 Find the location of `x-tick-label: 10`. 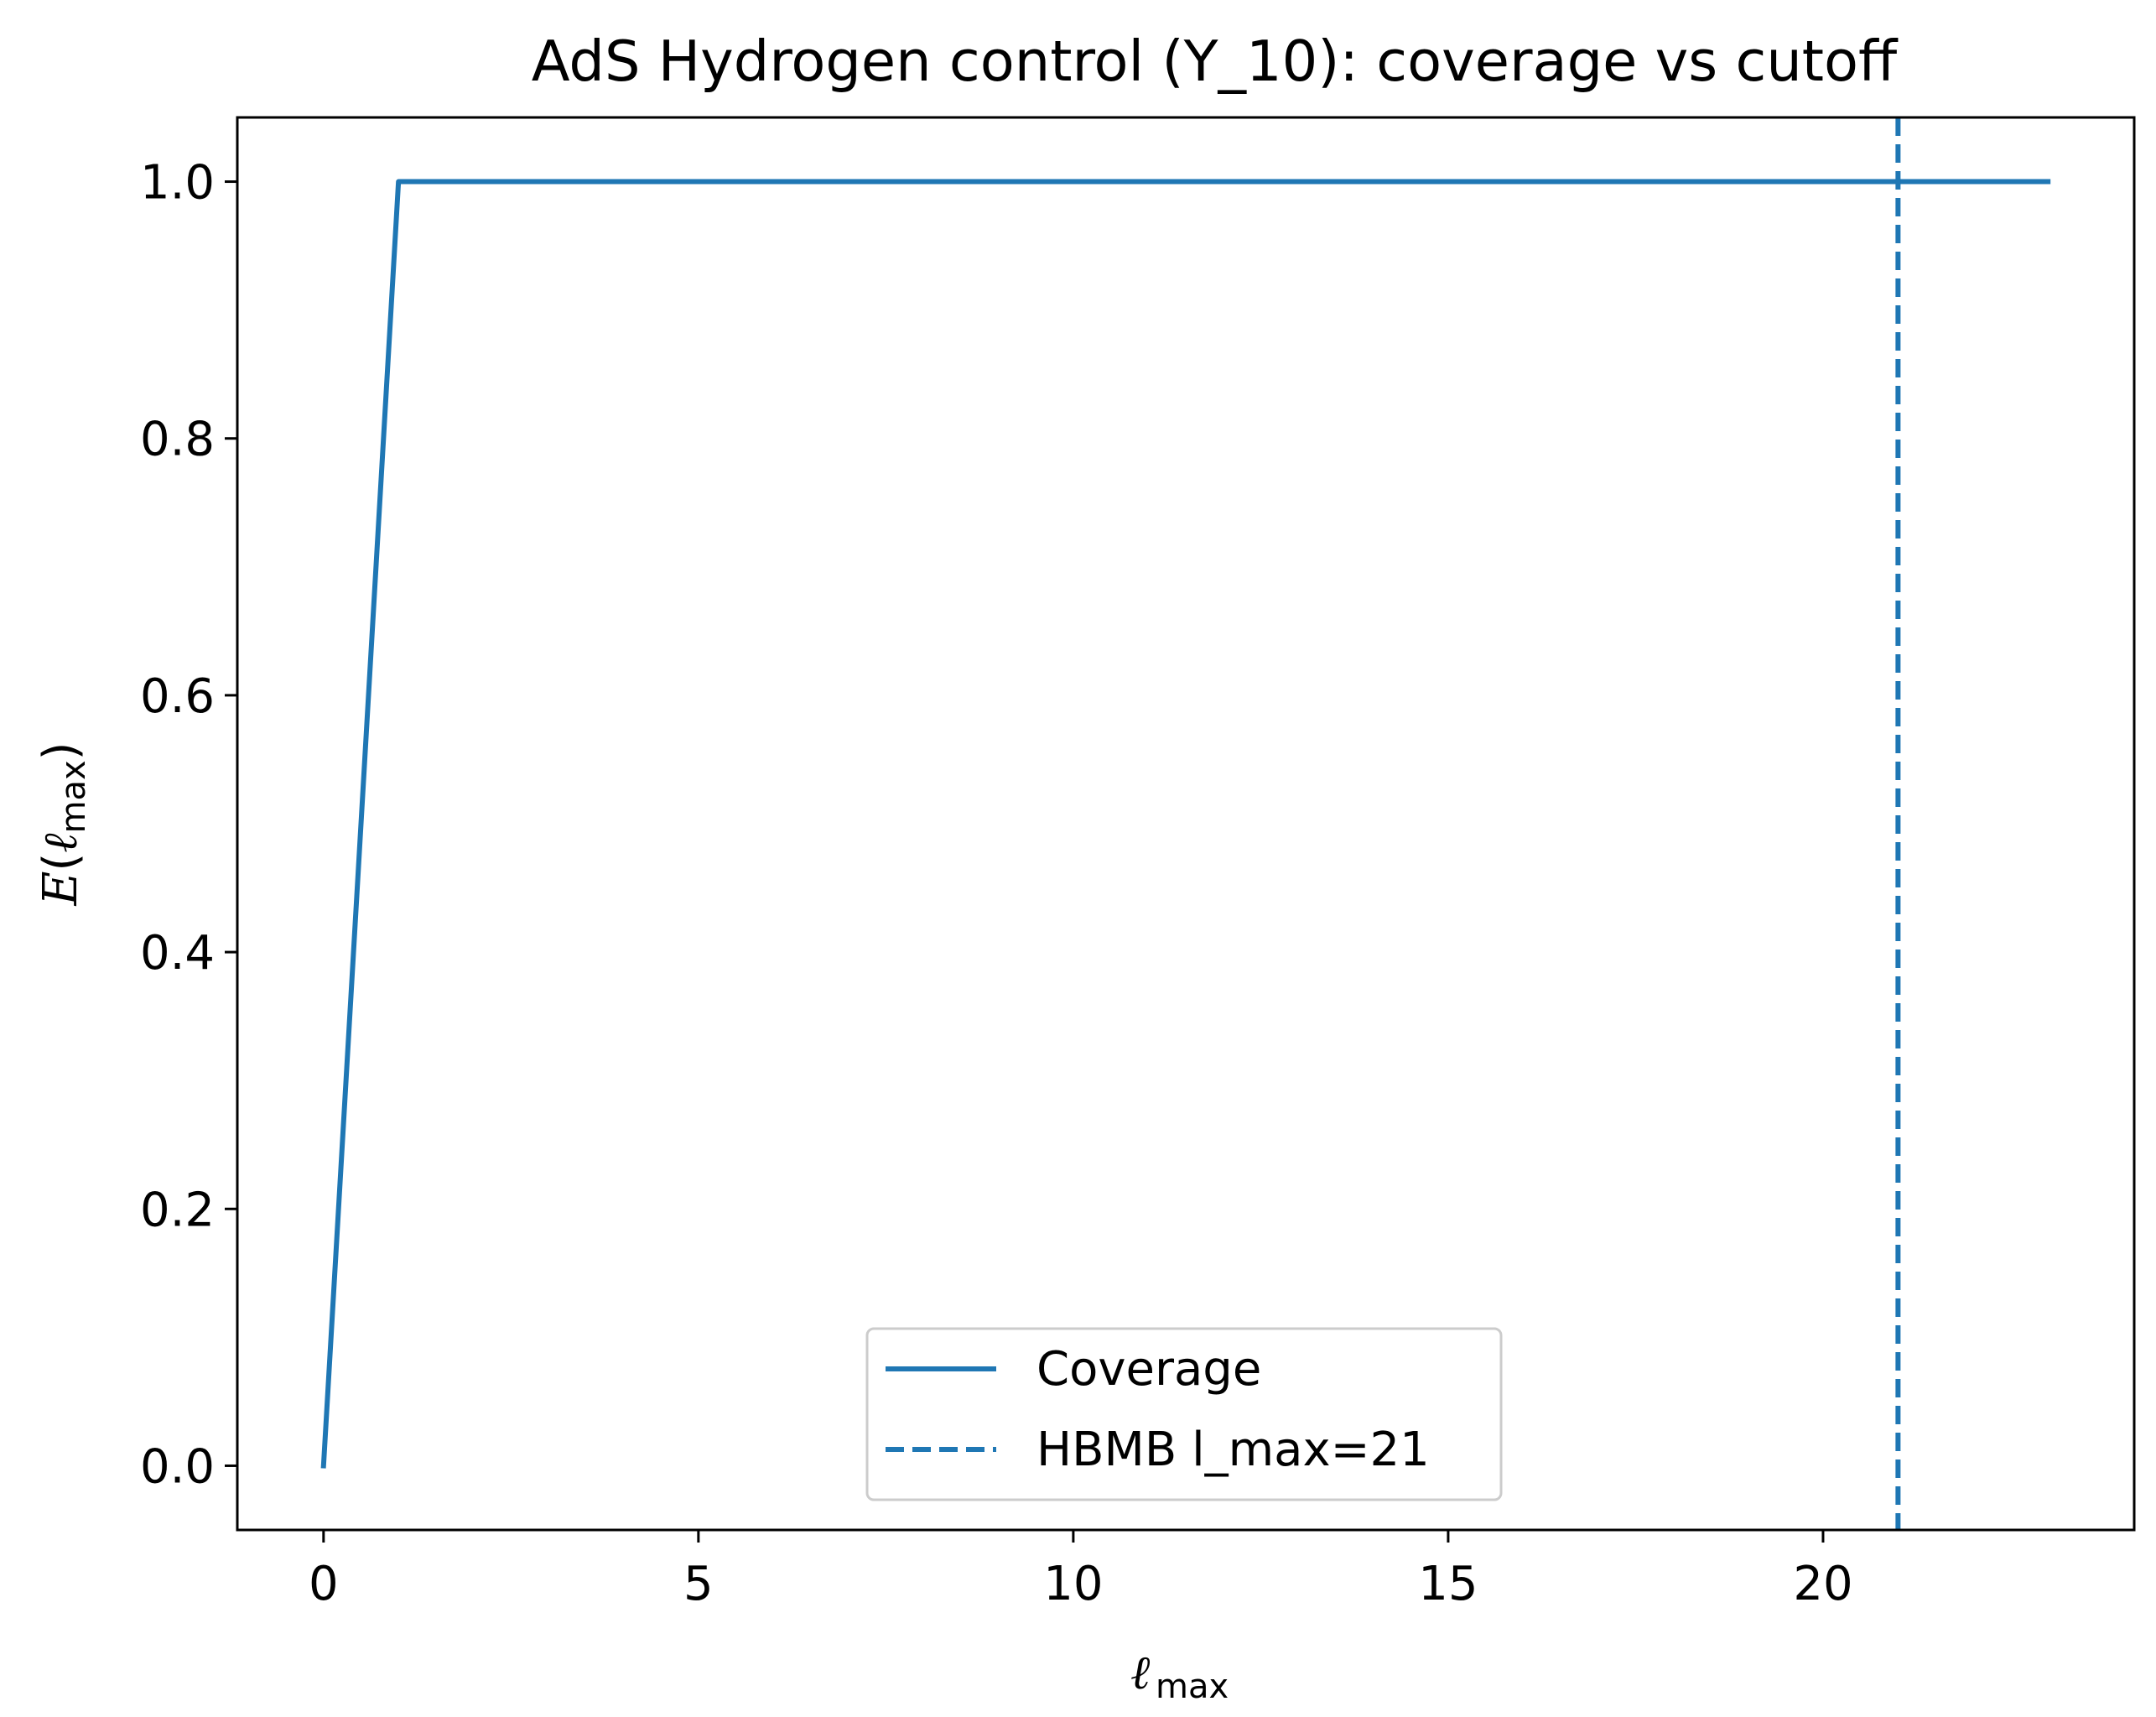

x-tick-label: 10 is located at coordinates (1073, 1584).